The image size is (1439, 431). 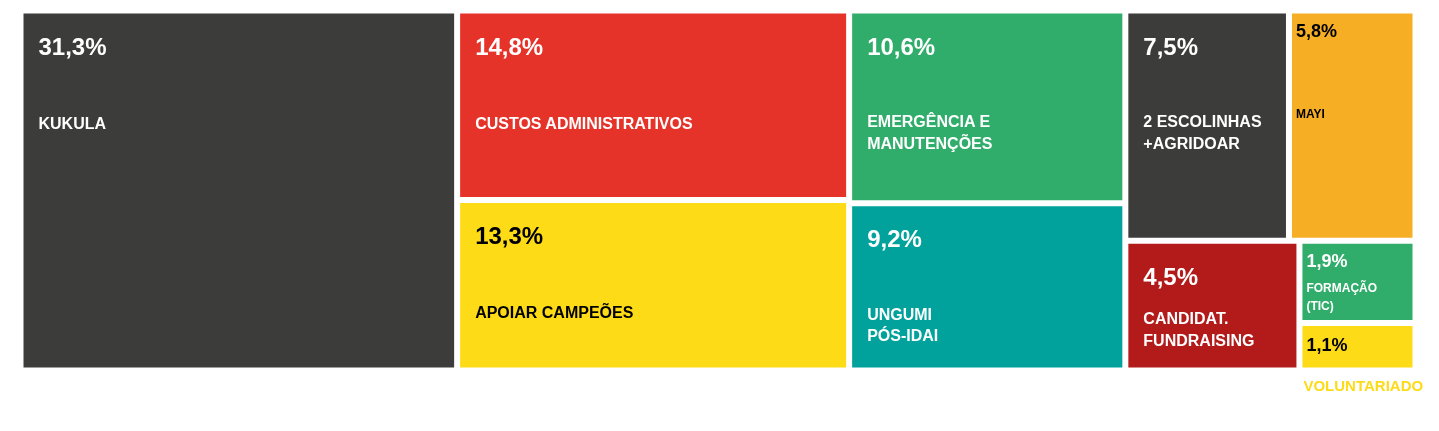 What do you see at coordinates (901, 46) in the screenshot?
I see `data-label: 10,6%` at bounding box center [901, 46].